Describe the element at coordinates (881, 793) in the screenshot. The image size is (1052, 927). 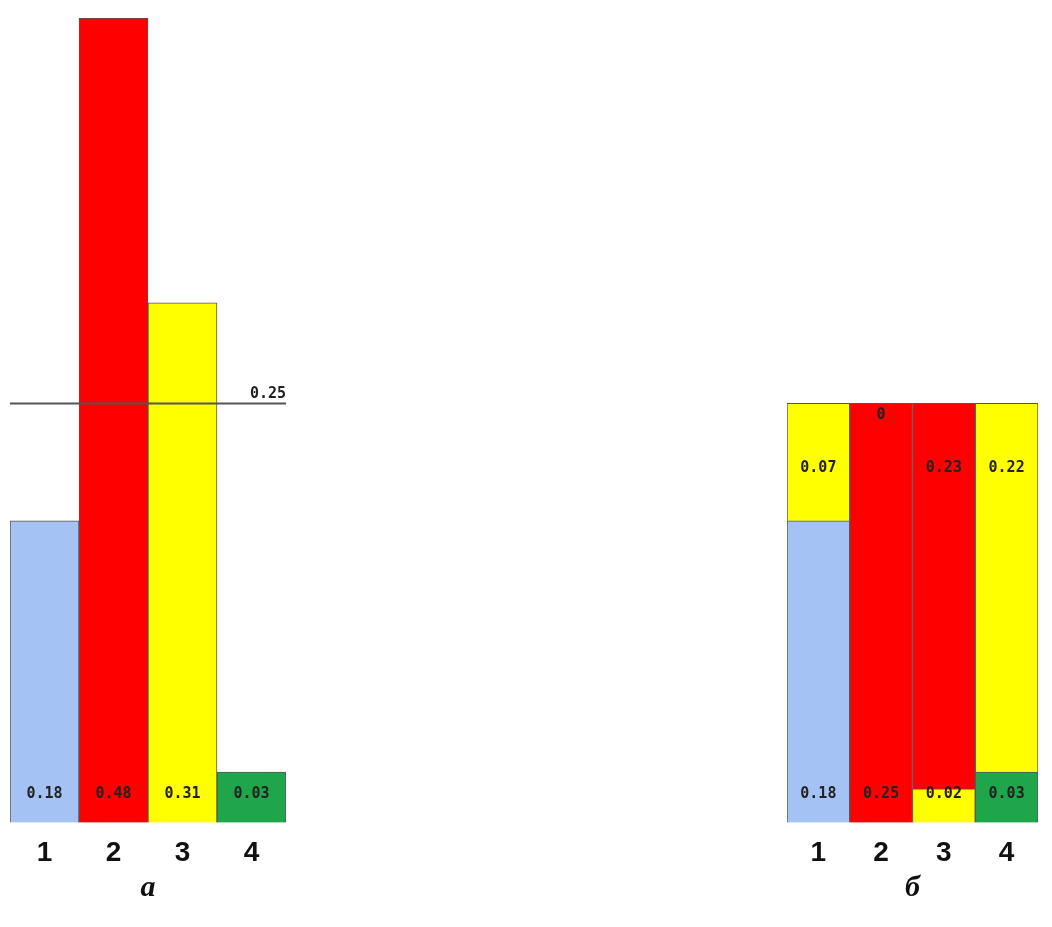
I see `data-label: 0.25` at that location.